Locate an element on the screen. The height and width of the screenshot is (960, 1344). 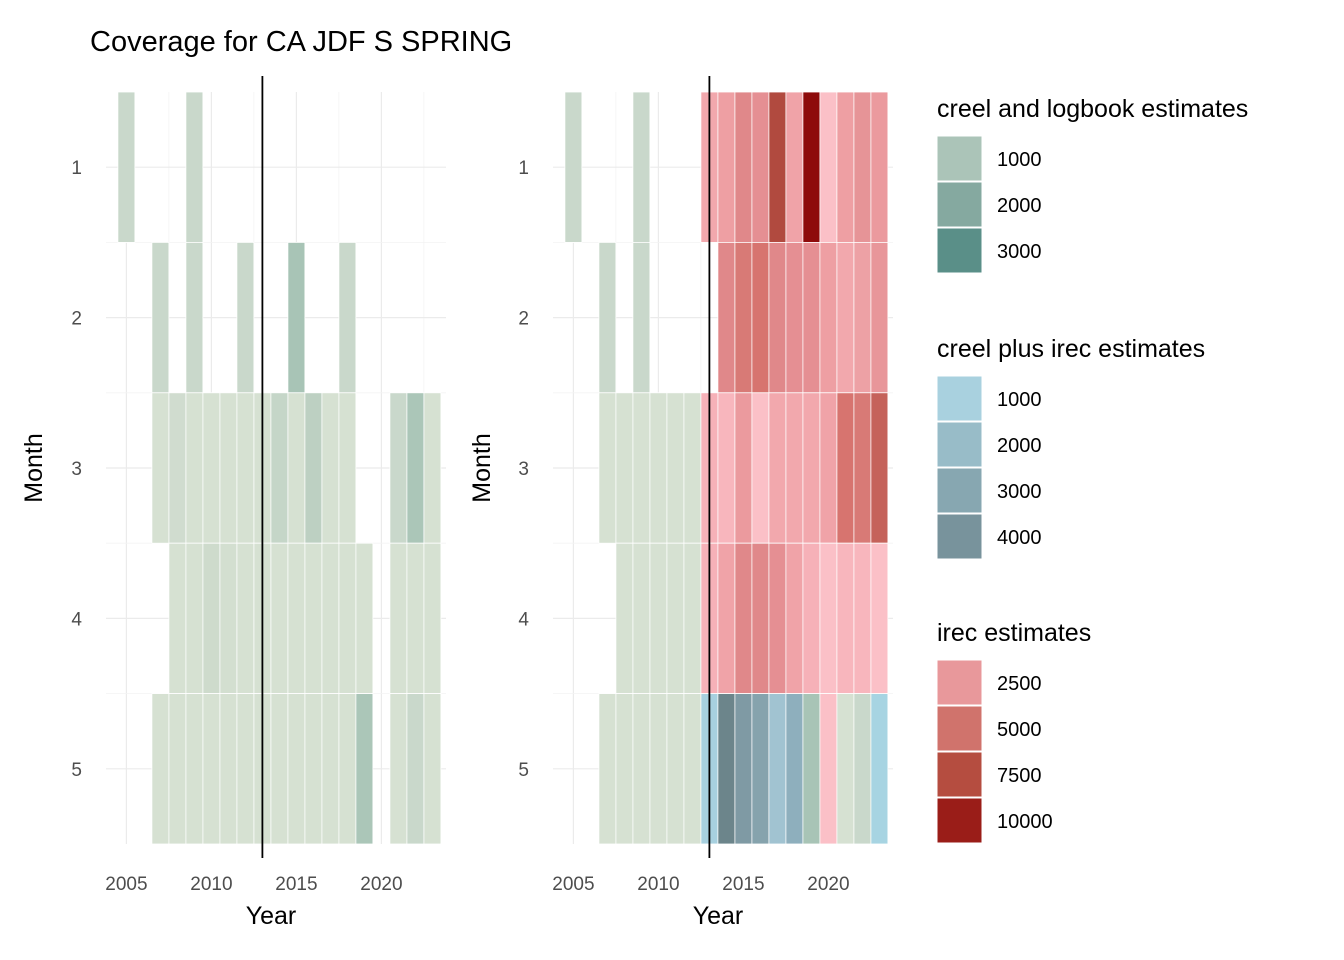
chart-title: Coverage for CA JDF S SPRING is located at coordinates (301, 42).